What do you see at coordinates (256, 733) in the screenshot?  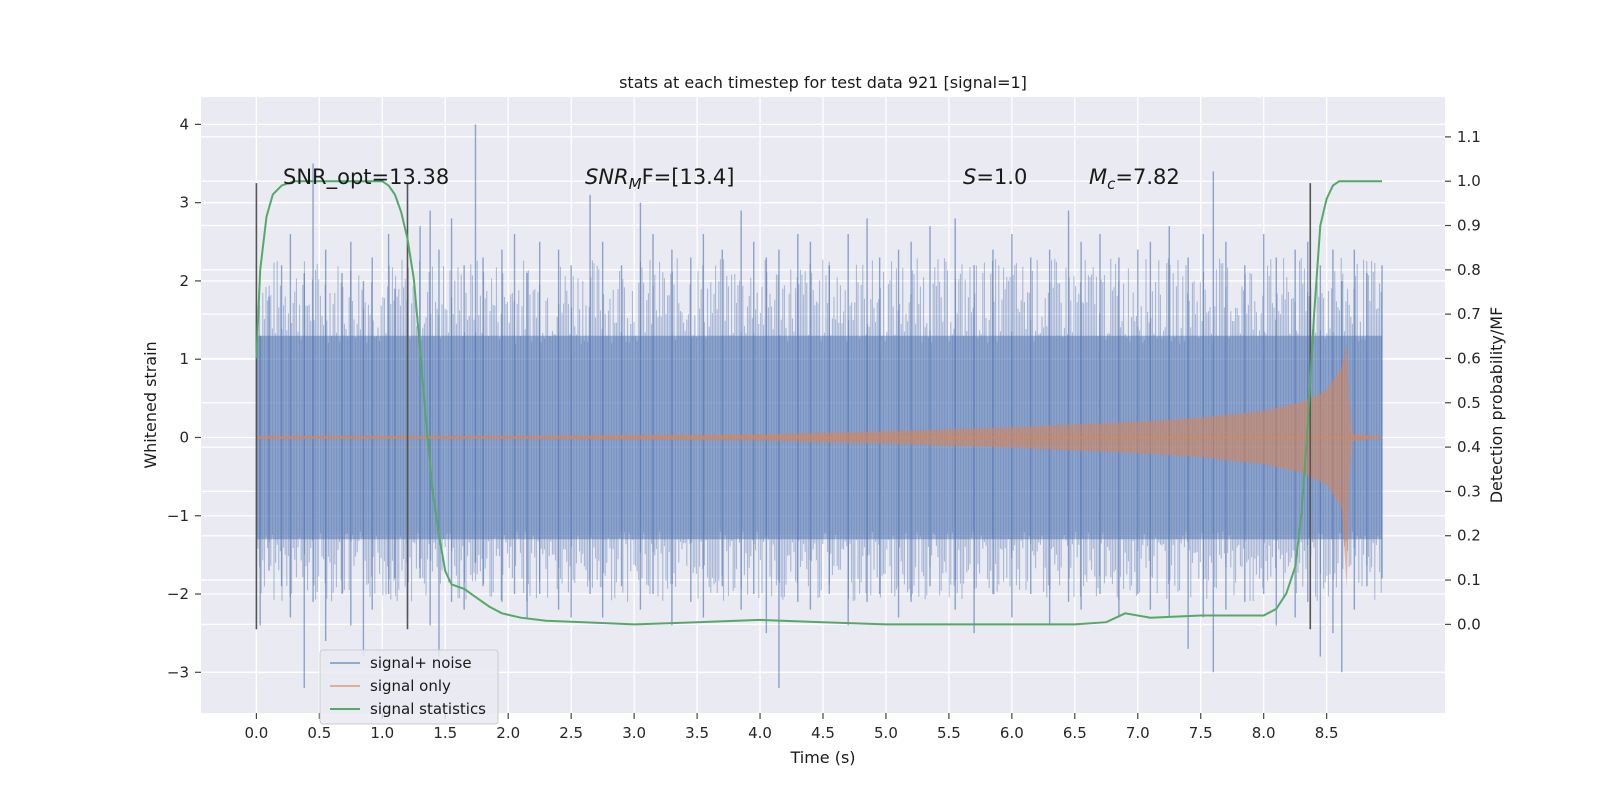 I see `x-tick-label: 0.0` at bounding box center [256, 733].